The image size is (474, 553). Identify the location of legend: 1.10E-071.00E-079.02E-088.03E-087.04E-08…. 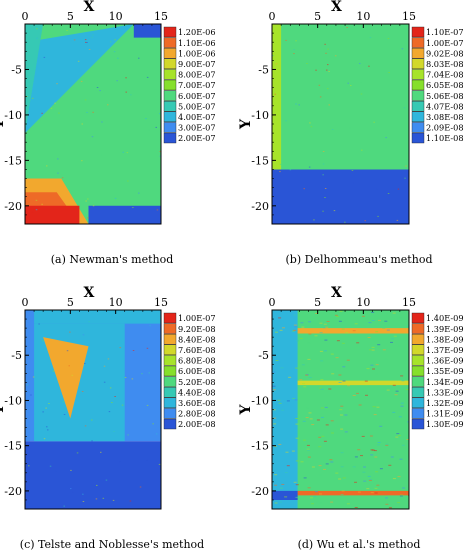
(437, 85).